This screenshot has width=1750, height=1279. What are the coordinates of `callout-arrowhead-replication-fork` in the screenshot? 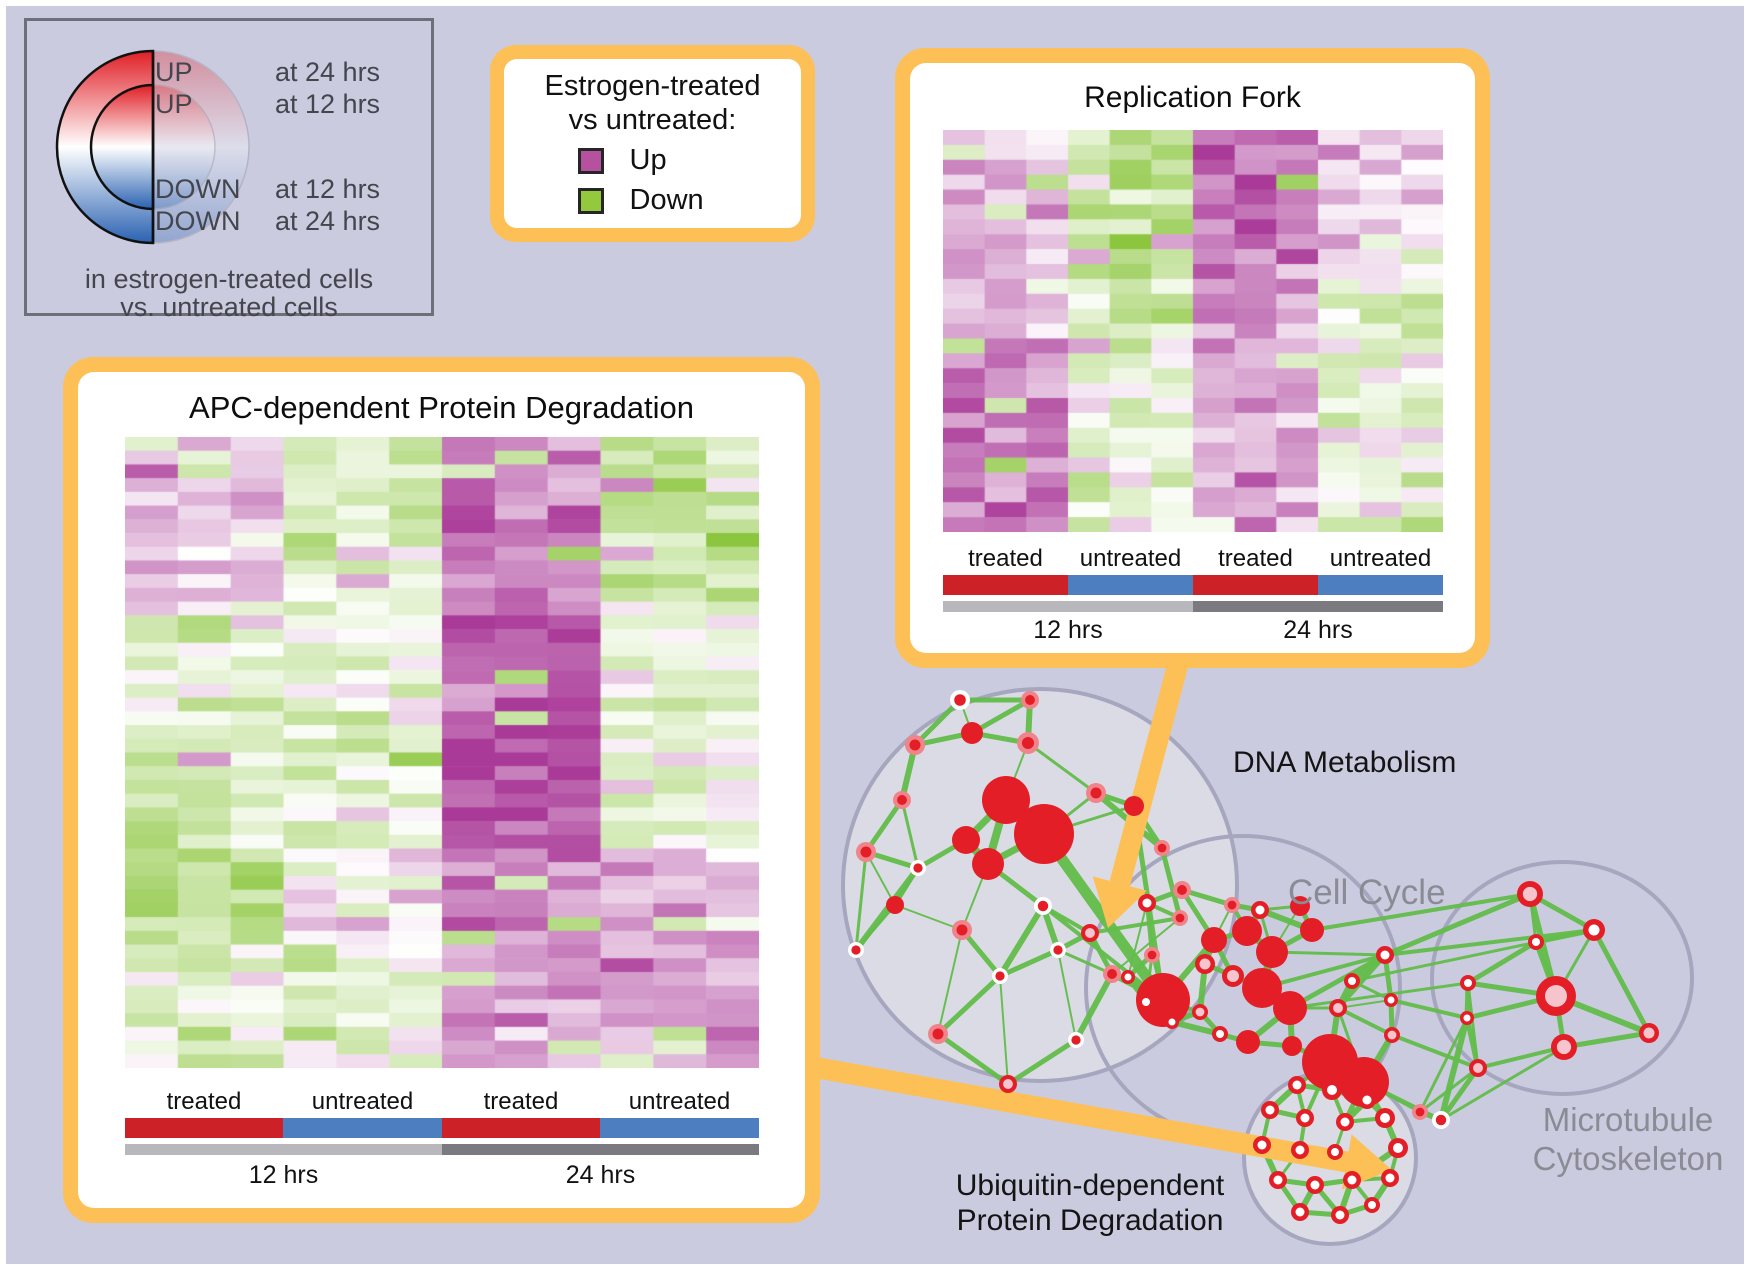 It's located at (1119, 902).